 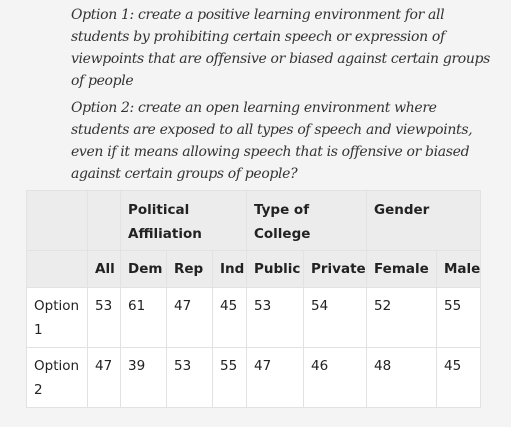 I want to click on table-cell: 61, so click(x=143, y=317).